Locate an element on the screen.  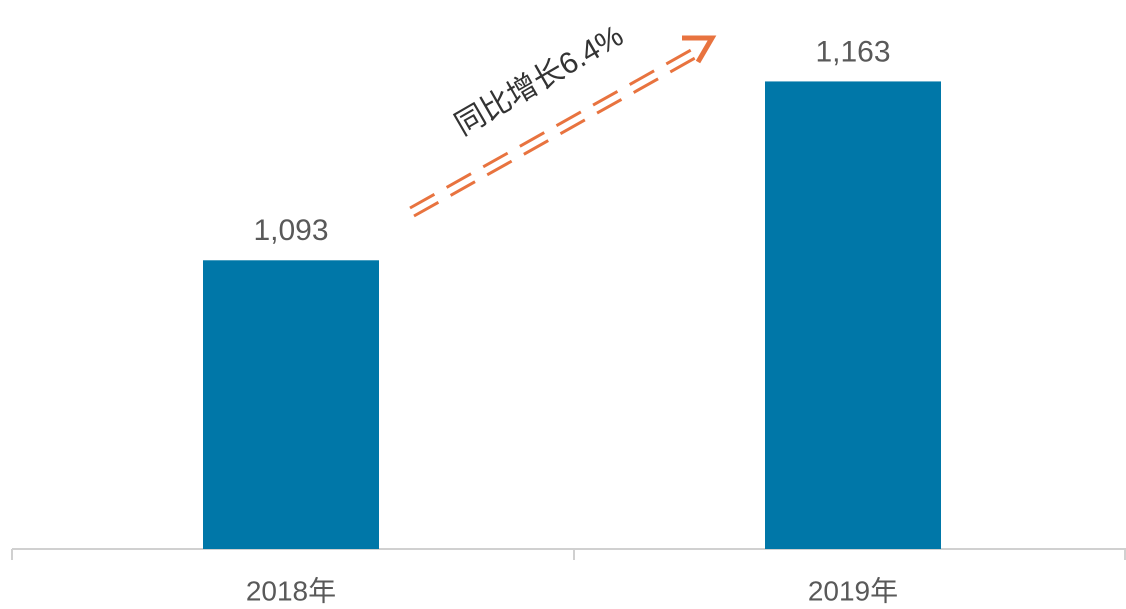
x-tick-label: 2019年 is located at coordinates (853, 590).